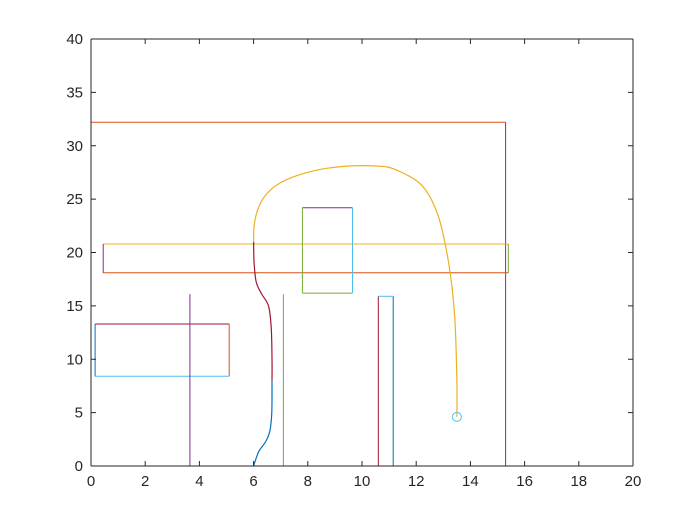 This screenshot has height=525, width=700. What do you see at coordinates (253, 481) in the screenshot?
I see `x-tick-label-3: 6` at bounding box center [253, 481].